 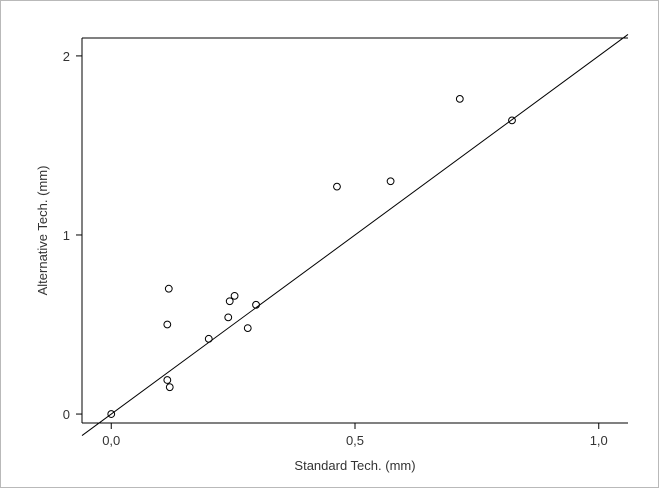 I want to click on y-axis-title: Alternative Tech. (mm), so click(x=42, y=231).